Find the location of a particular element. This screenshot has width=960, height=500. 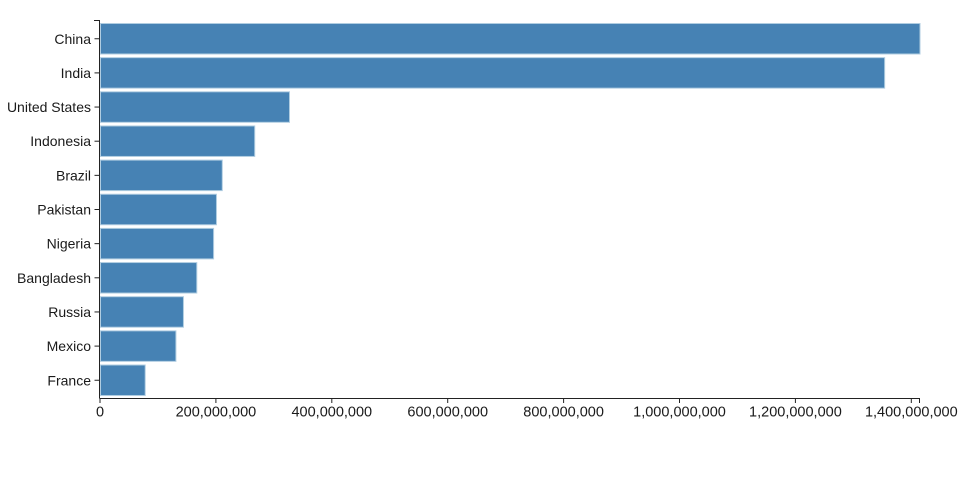

y-axis-label: India is located at coordinates (76, 73).